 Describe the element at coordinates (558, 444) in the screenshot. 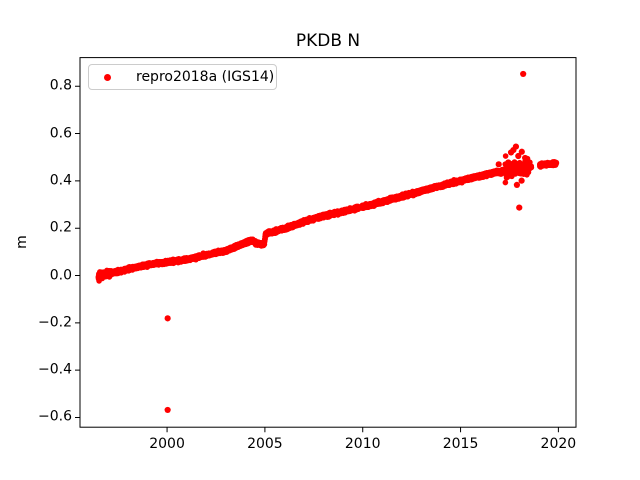

I see `x-tick-label: 2020` at that location.